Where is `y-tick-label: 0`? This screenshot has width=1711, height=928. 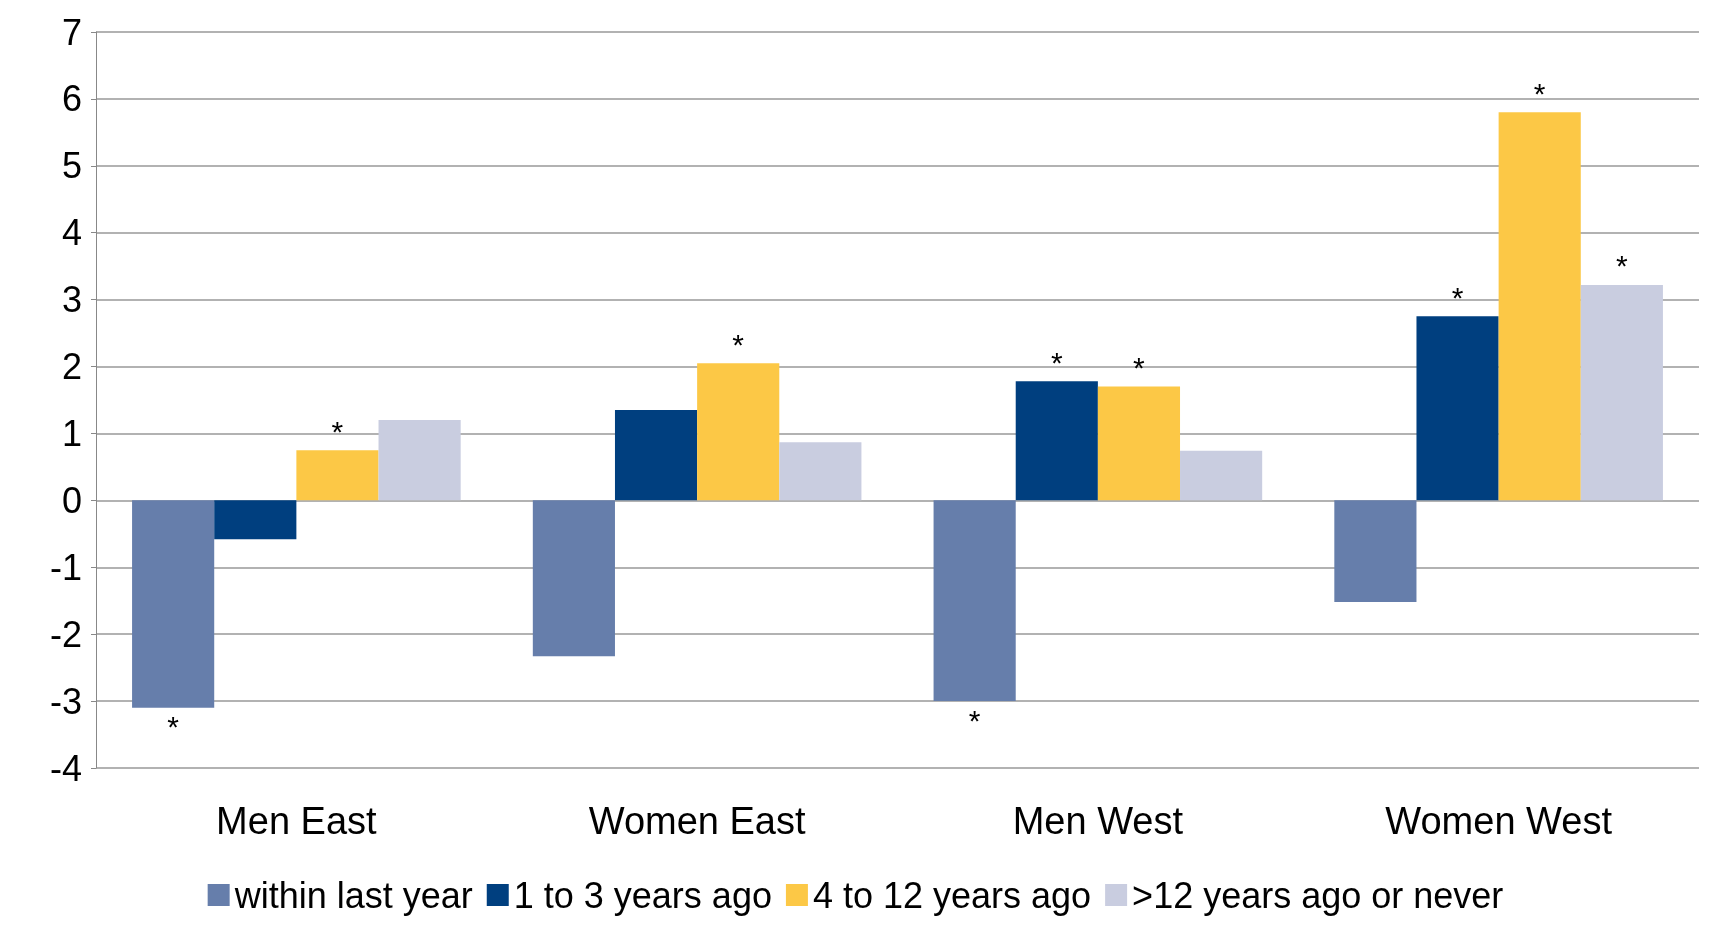 y-tick-label: 0 is located at coordinates (71, 500).